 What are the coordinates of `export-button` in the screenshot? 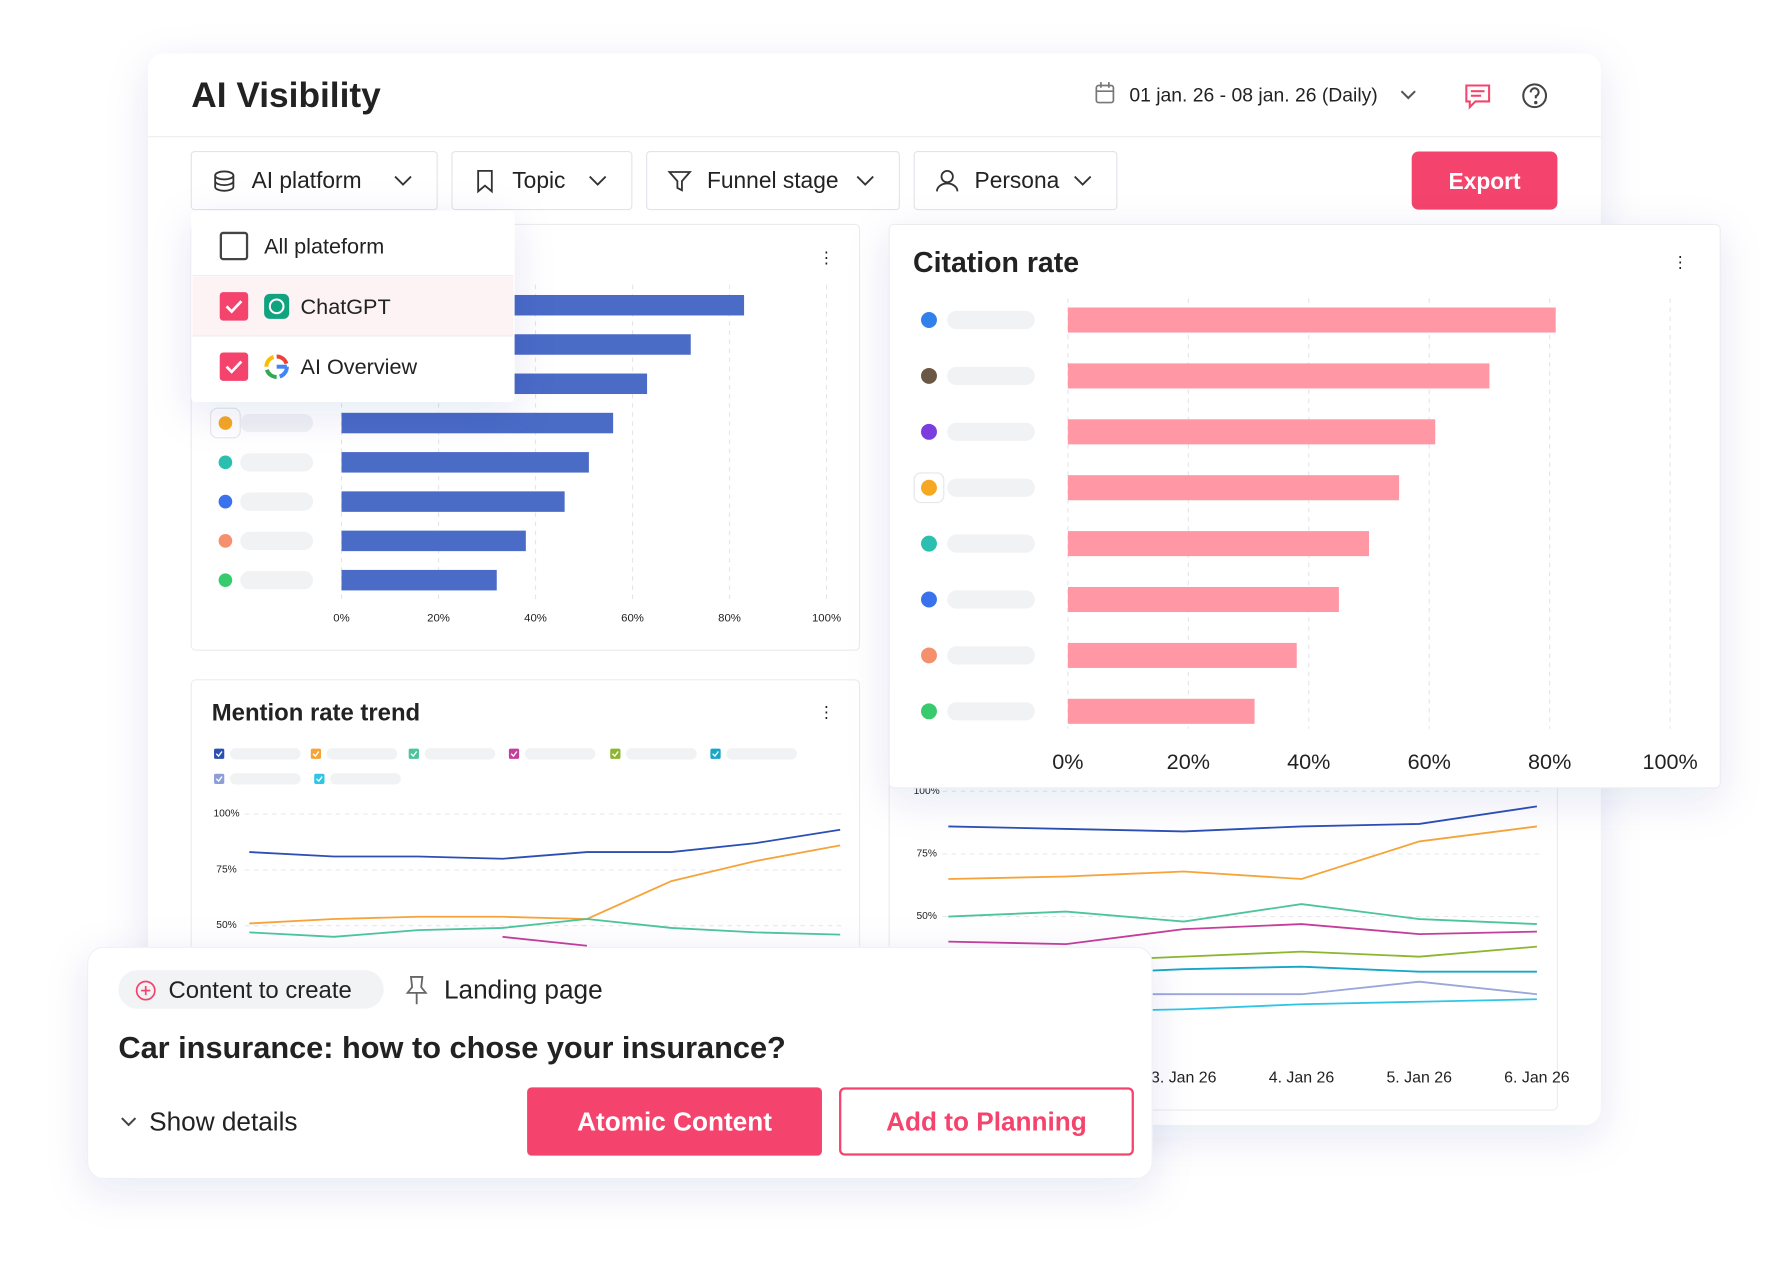 It's located at (1484, 180).